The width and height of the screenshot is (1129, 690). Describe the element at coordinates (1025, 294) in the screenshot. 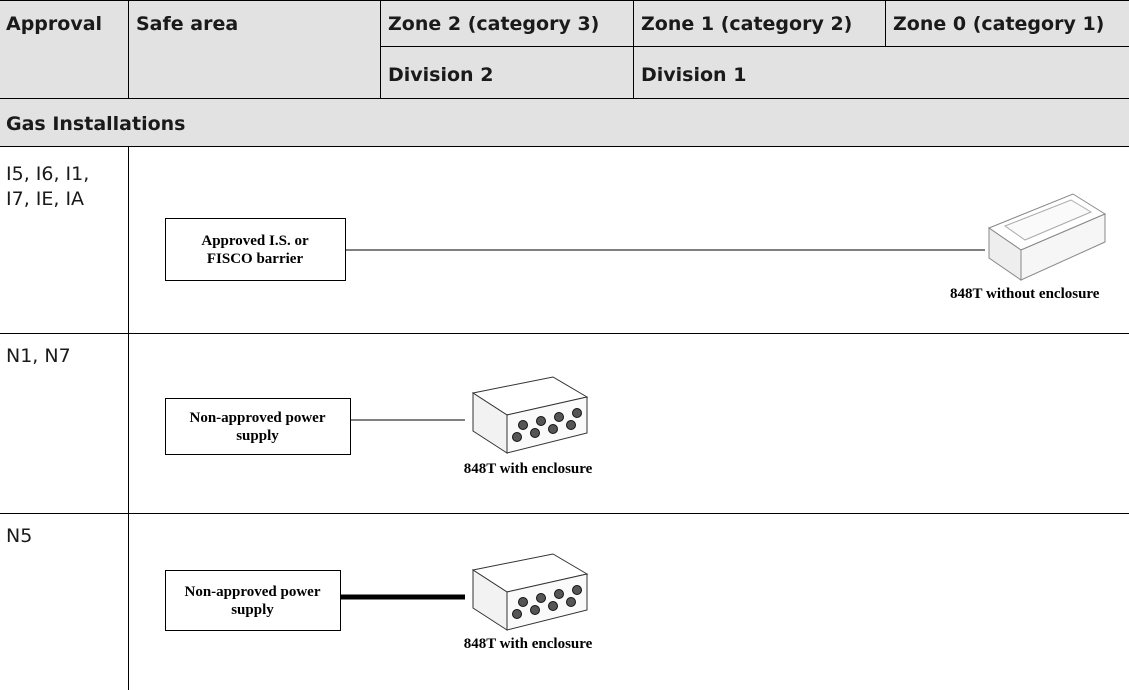

I see `device-caption: 848T without enclosure` at that location.